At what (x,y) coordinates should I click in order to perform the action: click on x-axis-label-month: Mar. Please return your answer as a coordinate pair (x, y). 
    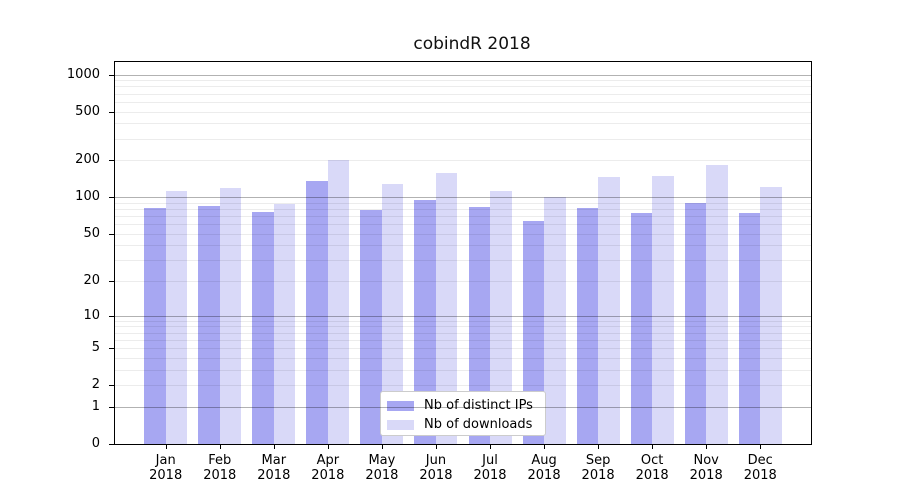
    Looking at the image, I should click on (274, 460).